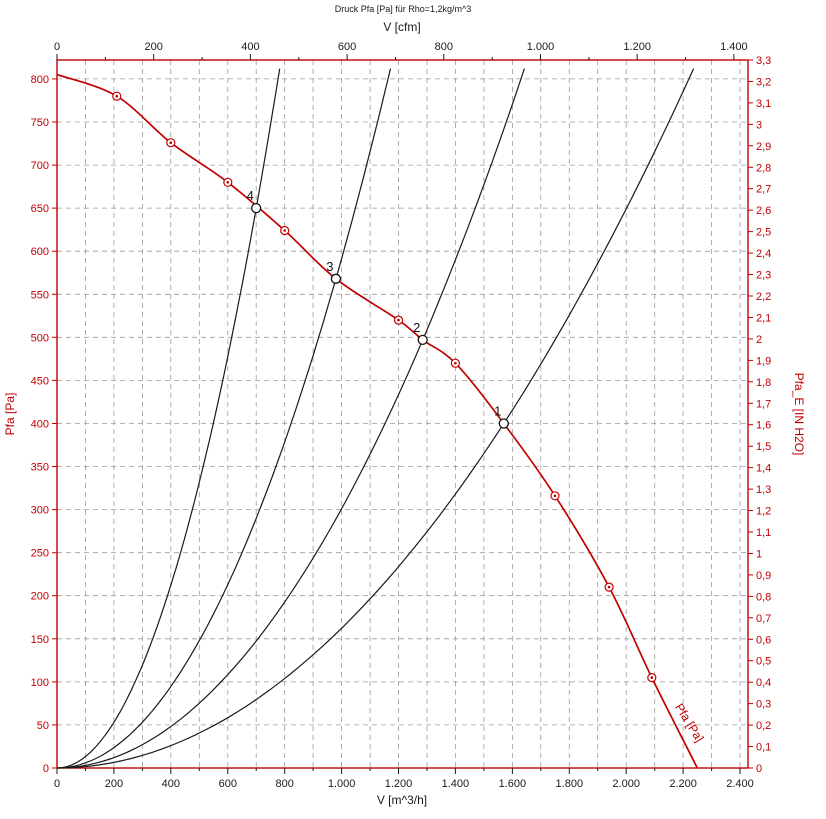 This screenshot has width=826, height=819. What do you see at coordinates (763, 168) in the screenshot?
I see `right-axis-tick-label: 2,8` at bounding box center [763, 168].